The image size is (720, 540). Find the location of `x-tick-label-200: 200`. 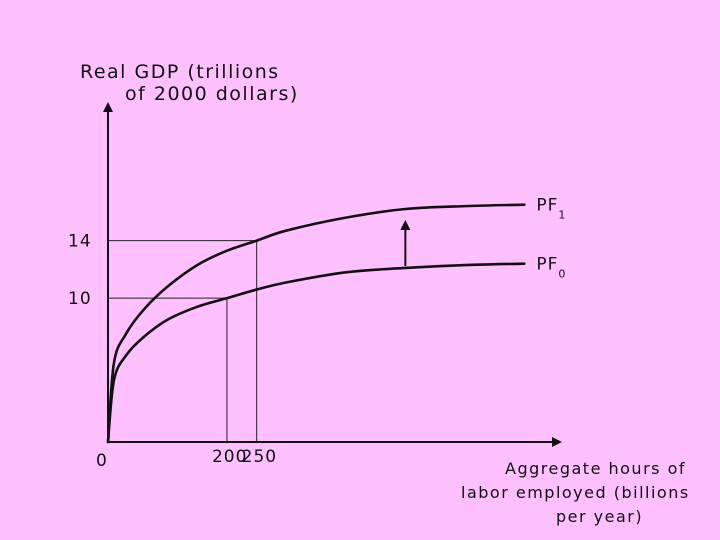

x-tick-label-200: 200 is located at coordinates (229, 457).